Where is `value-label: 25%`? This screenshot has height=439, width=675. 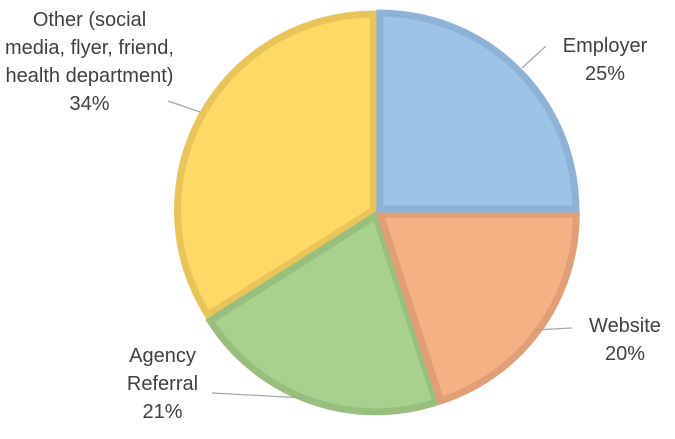
value-label: 25% is located at coordinates (605, 74).